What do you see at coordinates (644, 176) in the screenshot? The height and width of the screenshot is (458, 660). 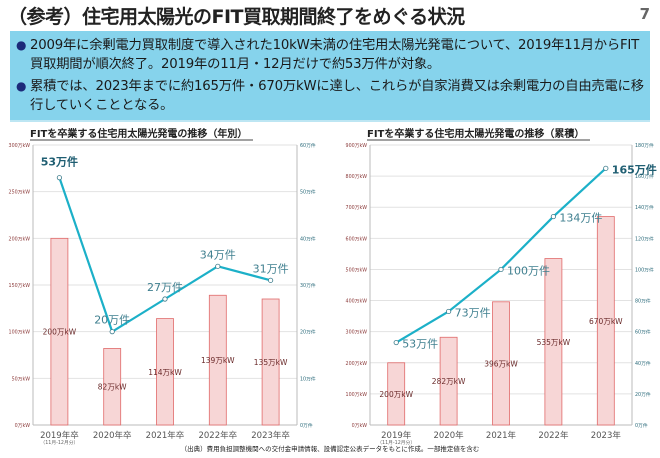 I see `y-right-tick-label: 160万件` at bounding box center [644, 176].